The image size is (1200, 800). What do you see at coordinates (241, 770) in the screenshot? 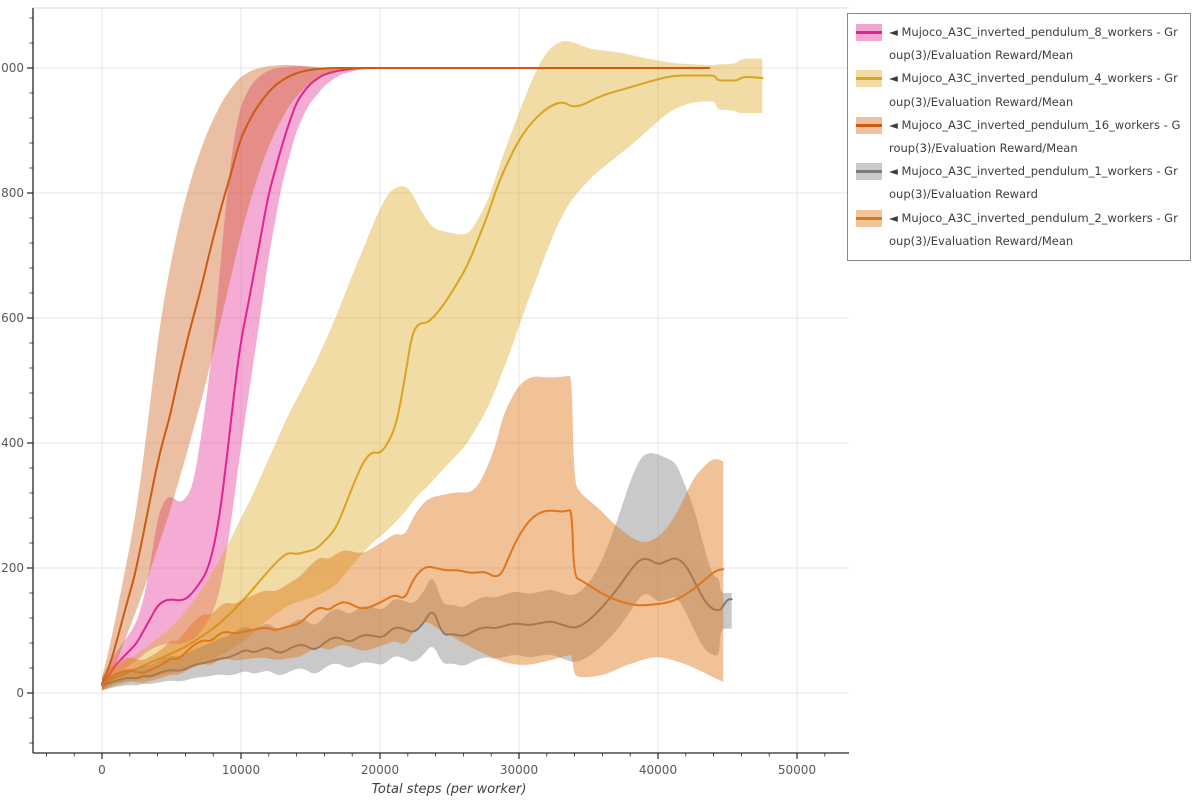
I see `x-tick-label: 10000` at bounding box center [241, 770].